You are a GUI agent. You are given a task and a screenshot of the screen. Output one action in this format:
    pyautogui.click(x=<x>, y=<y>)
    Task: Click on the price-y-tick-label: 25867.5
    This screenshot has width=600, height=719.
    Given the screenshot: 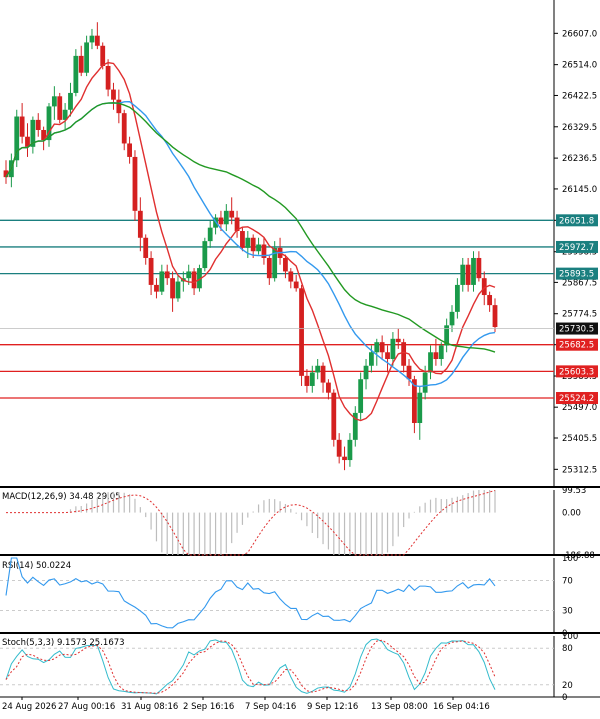 What is the action you would take?
    pyautogui.click(x=579, y=283)
    